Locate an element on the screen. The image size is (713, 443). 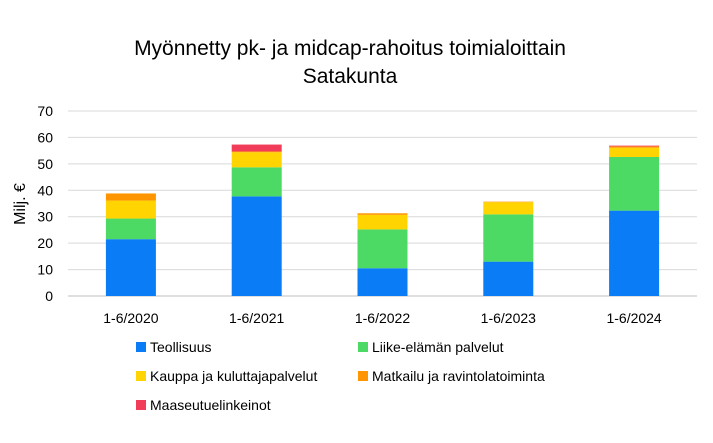
legend-label: Matkailu ja ravintolatoiminta is located at coordinates (458, 376).